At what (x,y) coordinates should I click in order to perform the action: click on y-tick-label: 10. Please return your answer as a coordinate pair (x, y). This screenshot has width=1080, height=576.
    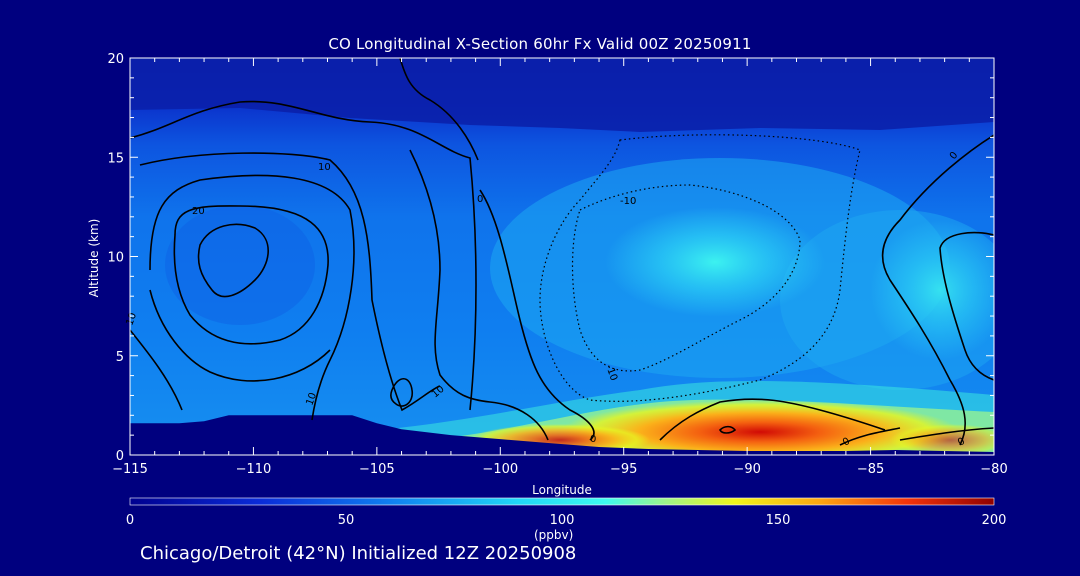
    Looking at the image, I should click on (115, 258).